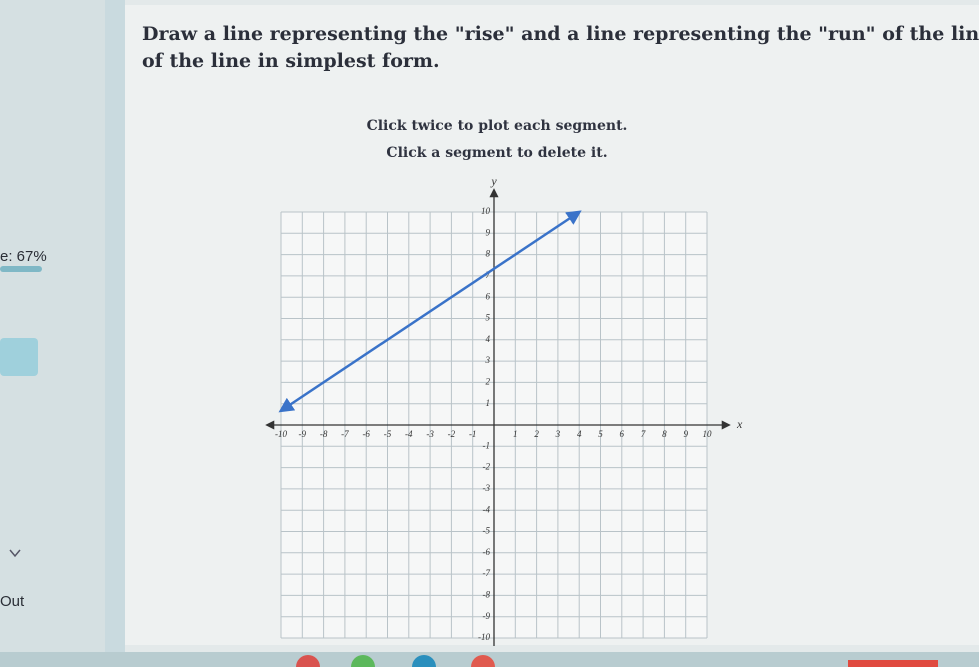 The width and height of the screenshot is (979, 667). What do you see at coordinates (484, 637) in the screenshot?
I see `y-tick-label: -10` at bounding box center [484, 637].